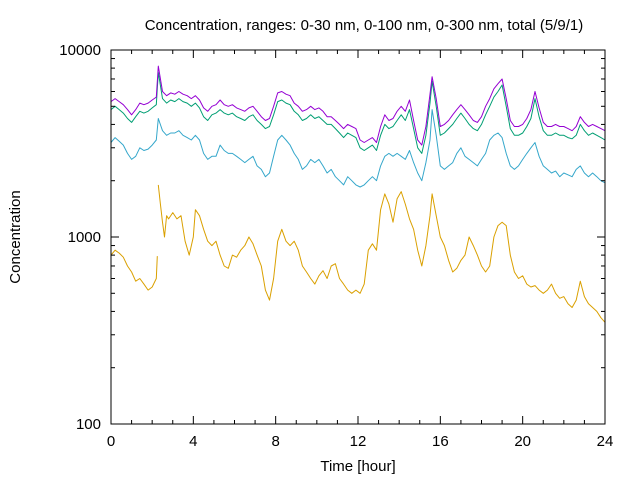  Describe the element at coordinates (84, 237) in the screenshot. I see `y-tick-label: 1000` at that location.